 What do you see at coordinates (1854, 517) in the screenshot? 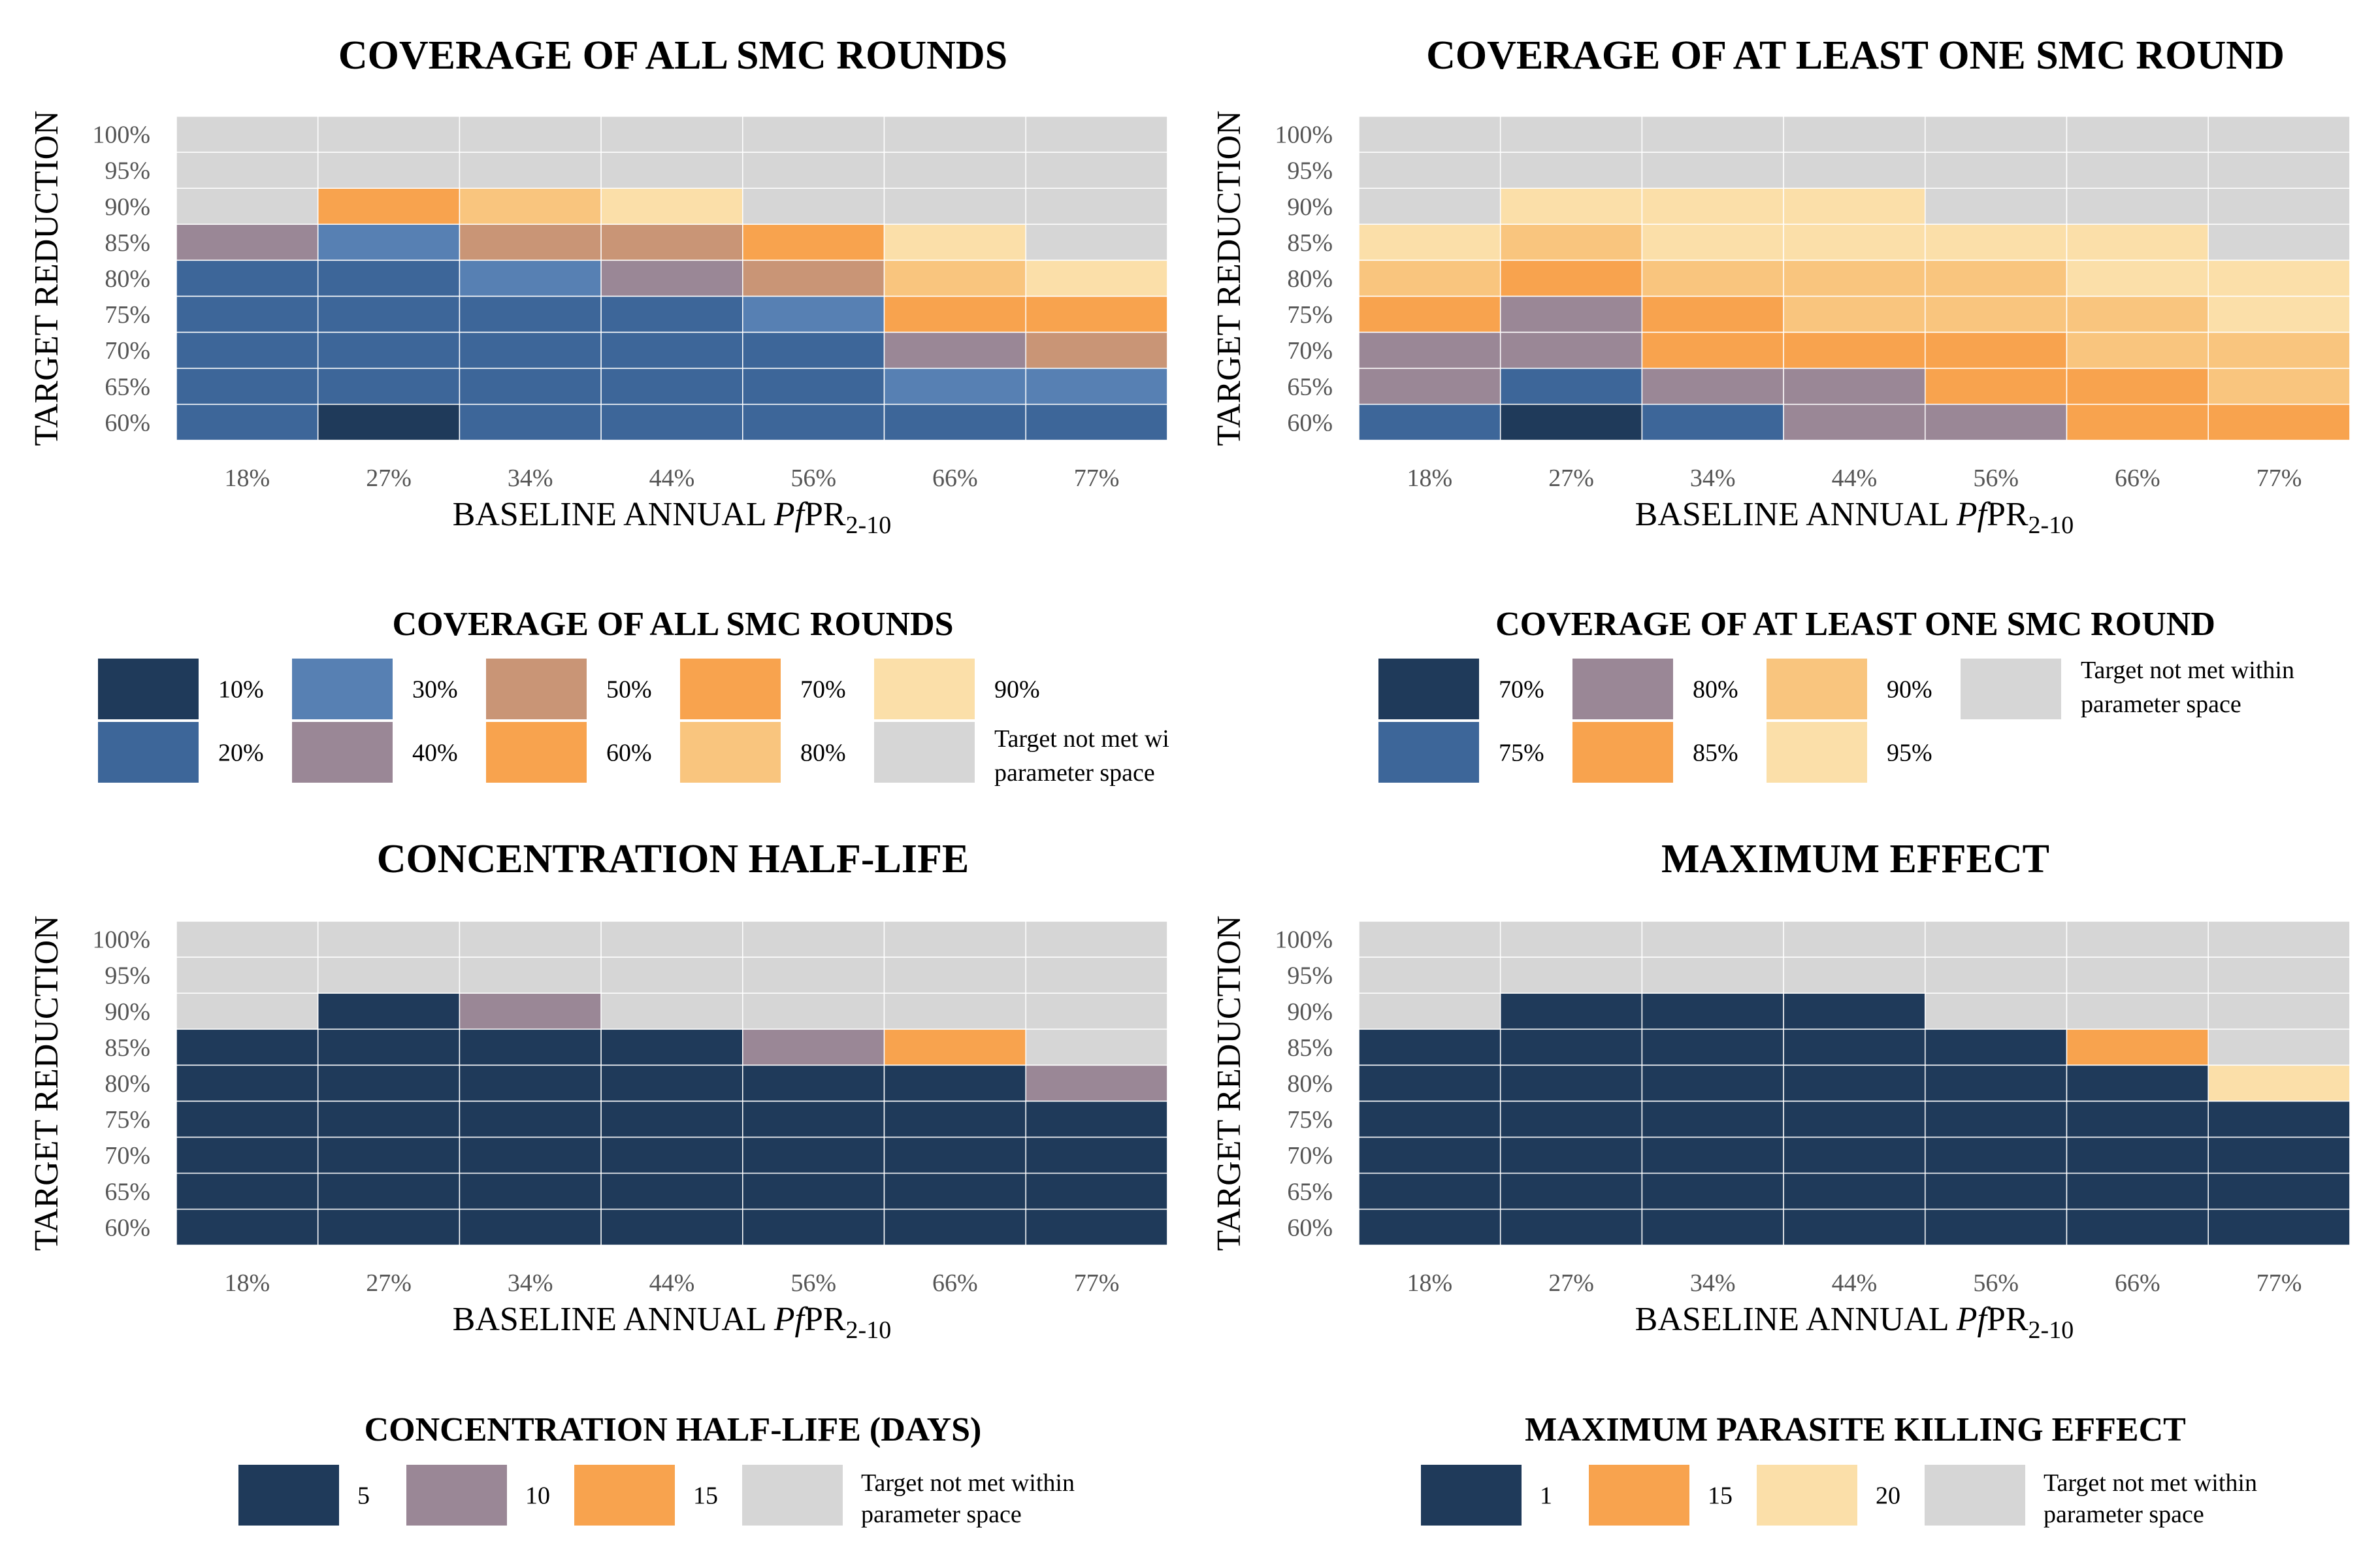
I see `x-axis-label: BASELINE ANNUAL PfPR2-10` at bounding box center [1854, 517].